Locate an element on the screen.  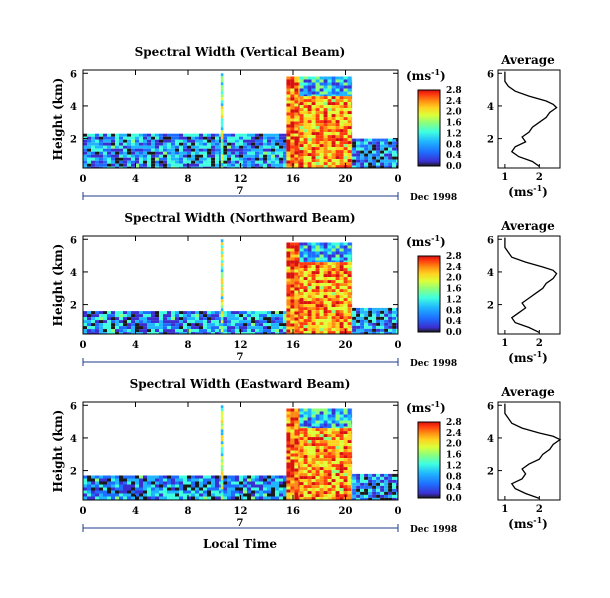
day-label: 7 is located at coordinates (240, 357).